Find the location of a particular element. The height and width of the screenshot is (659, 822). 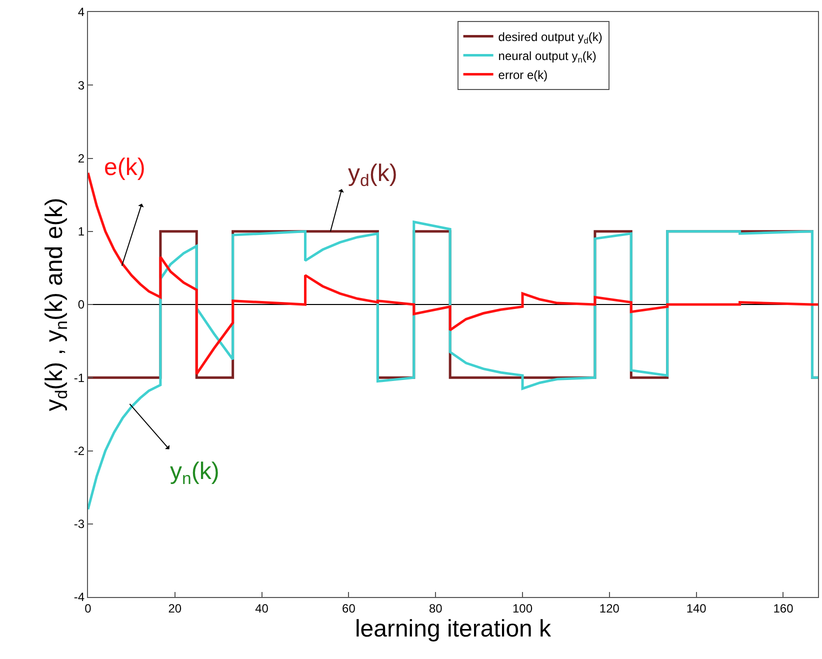

y-tick-label: 4 is located at coordinates (81, 12).